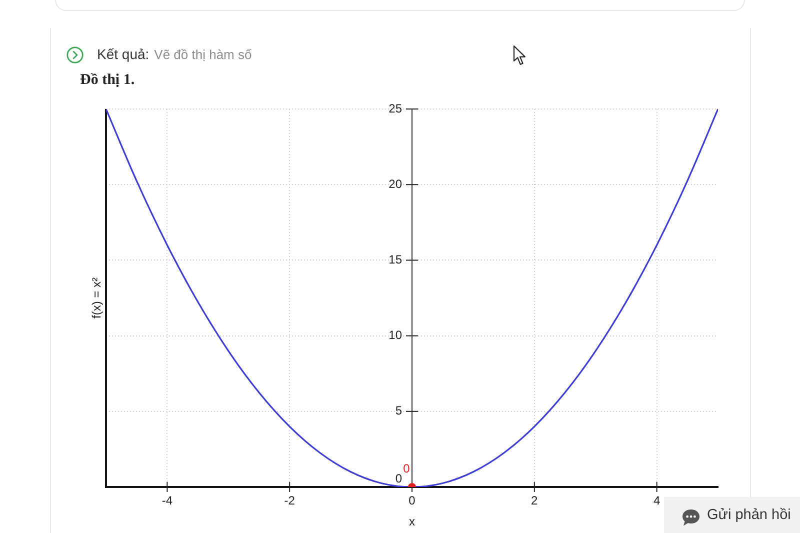 This screenshot has width=800, height=533. What do you see at coordinates (398, 478) in the screenshot?
I see `y-tick-label: 0` at bounding box center [398, 478].